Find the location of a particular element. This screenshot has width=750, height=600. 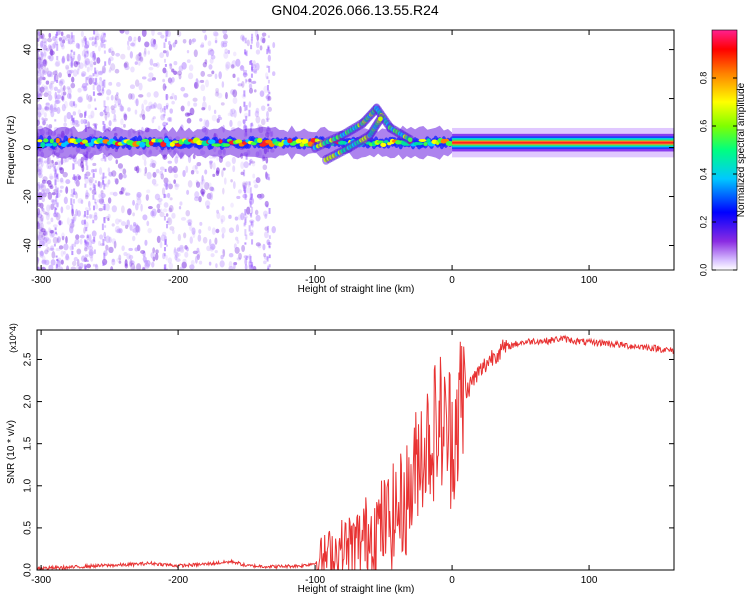

colorbar-tick-label: 0.4 is located at coordinates (703, 174).